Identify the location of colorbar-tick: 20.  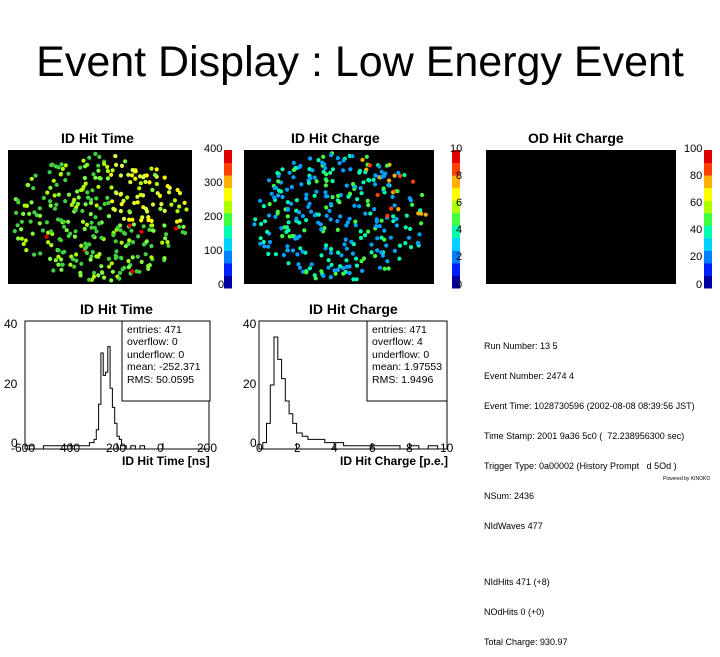
(696, 257).